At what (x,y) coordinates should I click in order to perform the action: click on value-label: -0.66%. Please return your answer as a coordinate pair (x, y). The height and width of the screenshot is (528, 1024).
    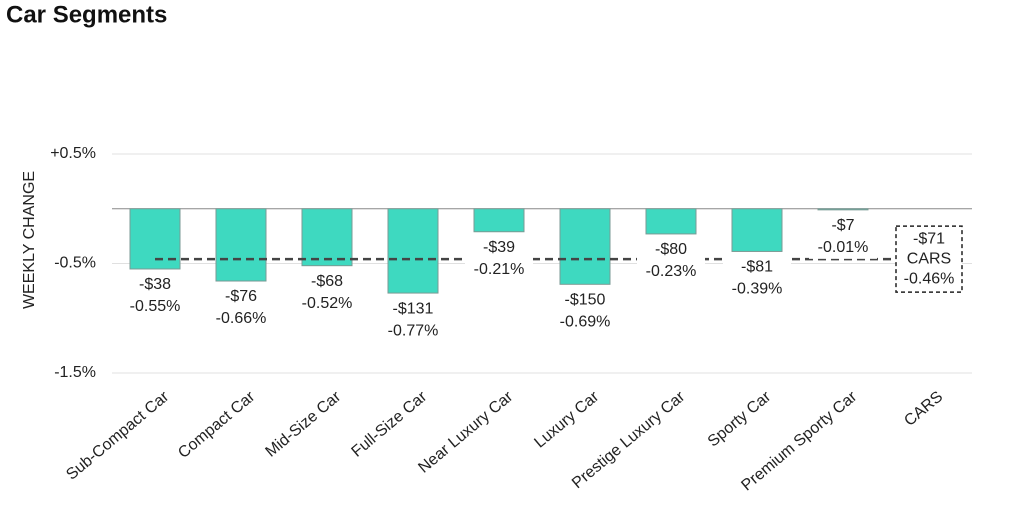
    Looking at the image, I should click on (241, 318).